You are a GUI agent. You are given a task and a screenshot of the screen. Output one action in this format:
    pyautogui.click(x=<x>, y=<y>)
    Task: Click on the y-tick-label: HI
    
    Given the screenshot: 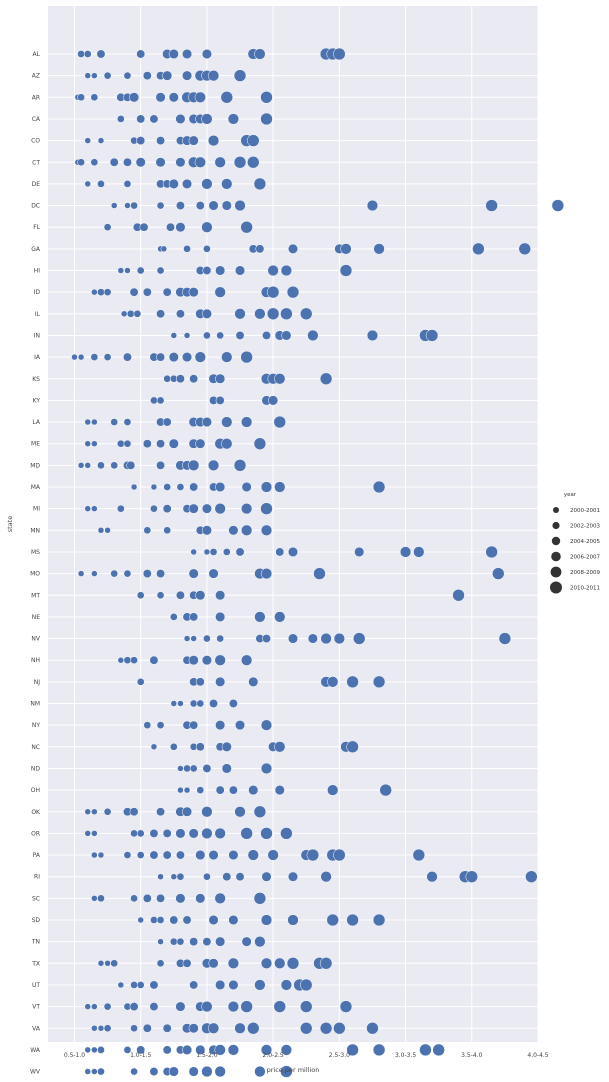 What is the action you would take?
    pyautogui.click(x=37, y=271)
    